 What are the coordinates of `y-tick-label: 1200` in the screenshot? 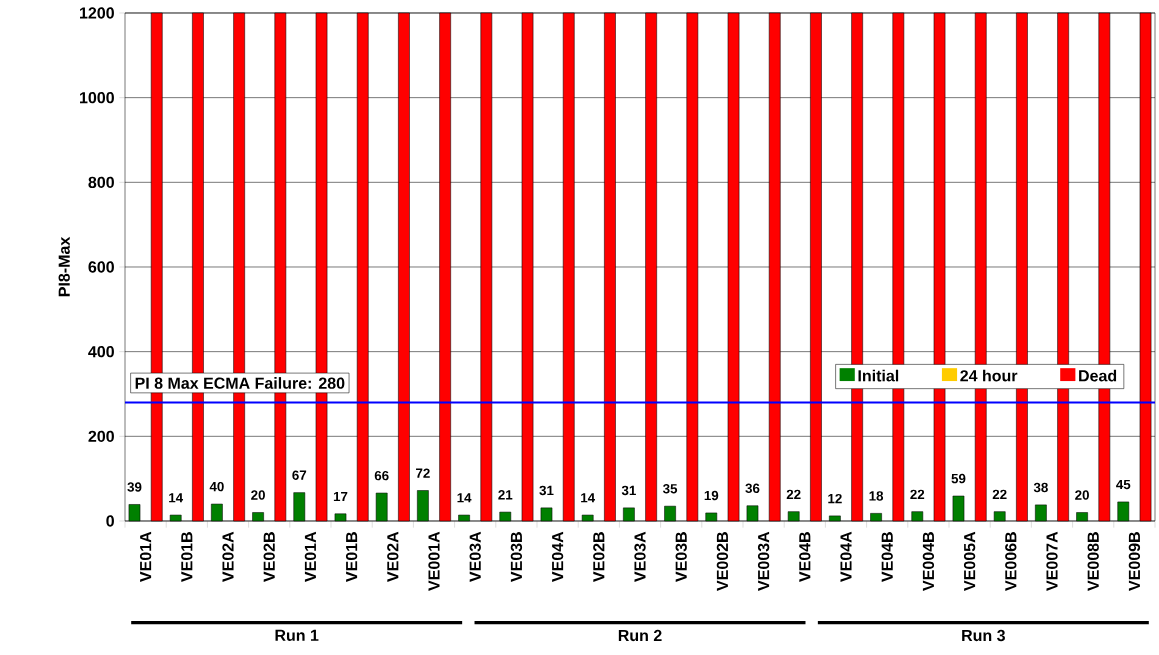 It's located at (97, 13).